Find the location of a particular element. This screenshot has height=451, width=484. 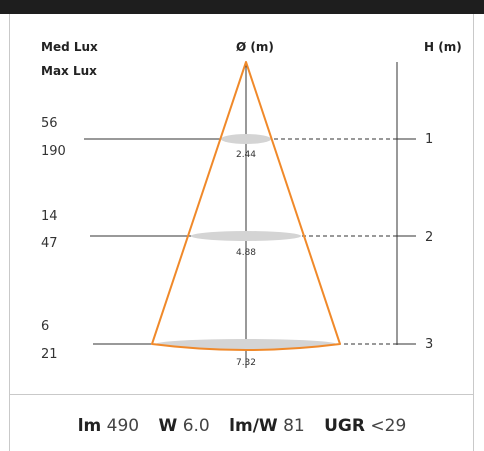

level-1-height: 1 is located at coordinates (429, 139).